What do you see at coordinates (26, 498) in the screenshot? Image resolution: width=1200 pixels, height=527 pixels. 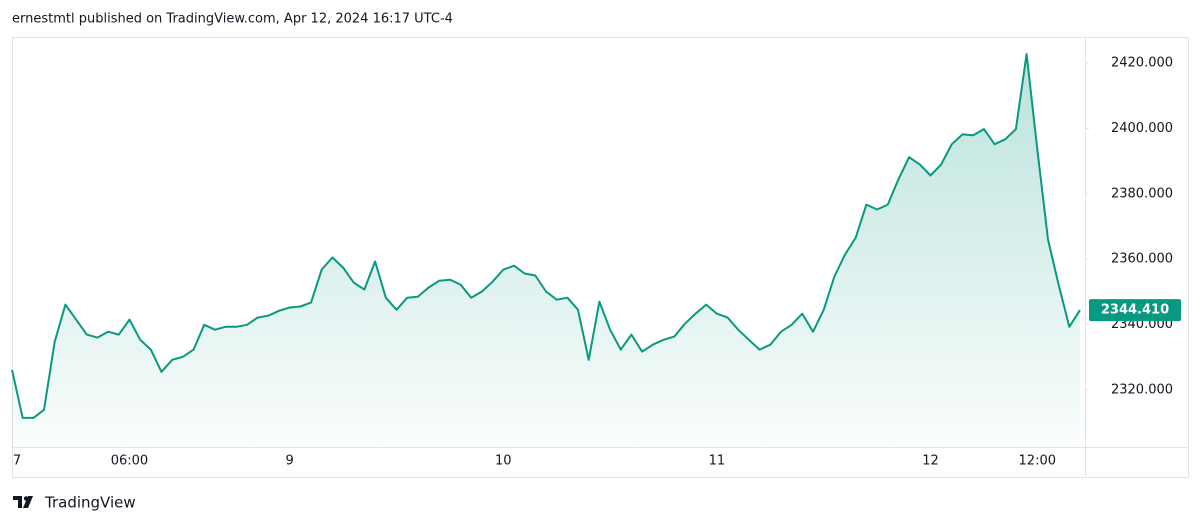 I see `logo-dot` at bounding box center [26, 498].